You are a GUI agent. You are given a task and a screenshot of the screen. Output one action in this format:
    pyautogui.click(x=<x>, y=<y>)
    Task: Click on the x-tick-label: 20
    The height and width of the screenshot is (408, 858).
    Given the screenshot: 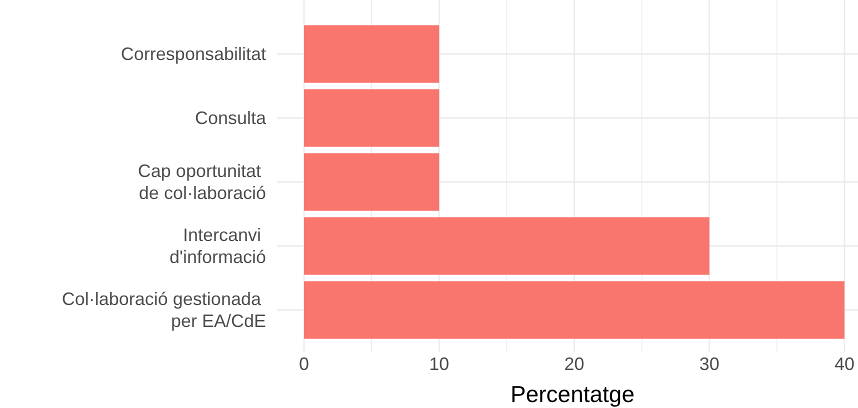 What is the action you would take?
    pyautogui.click(x=574, y=364)
    